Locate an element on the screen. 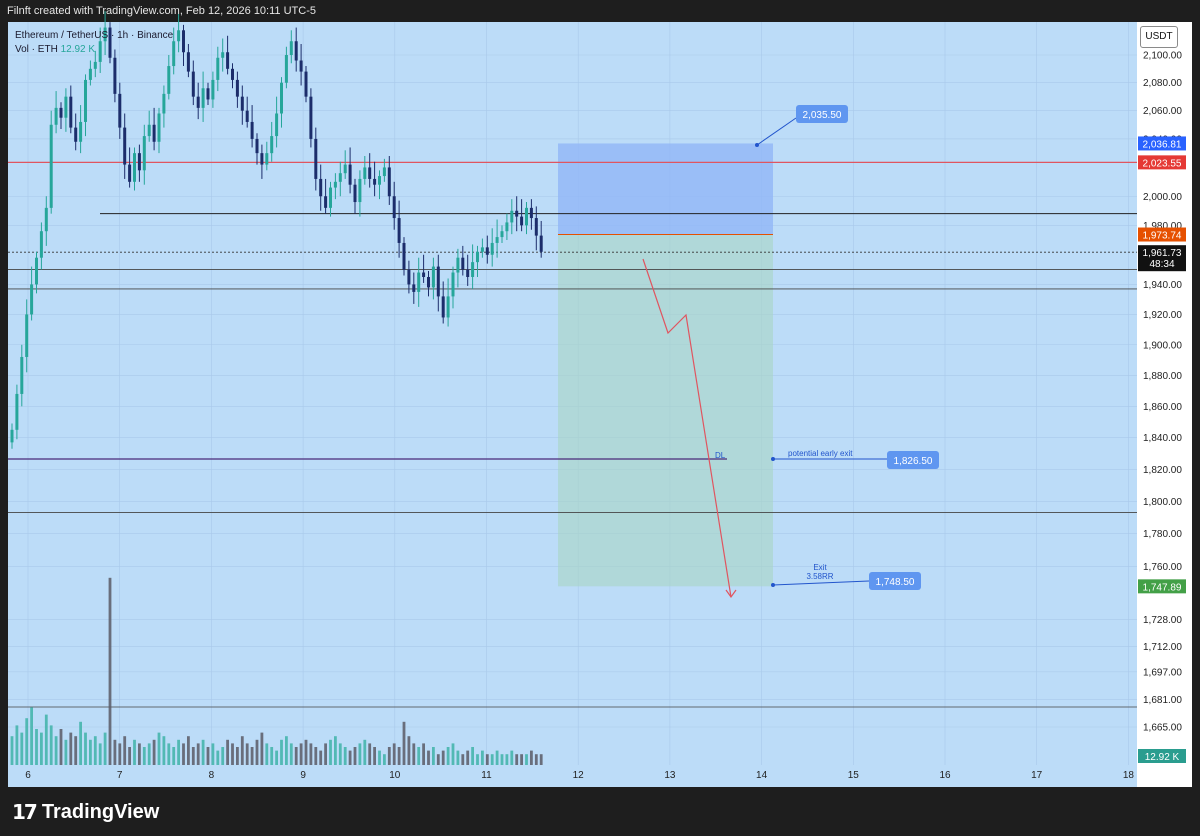 The width and height of the screenshot is (1200, 836). y-tick-label: 1,840.00 is located at coordinates (1162, 438).